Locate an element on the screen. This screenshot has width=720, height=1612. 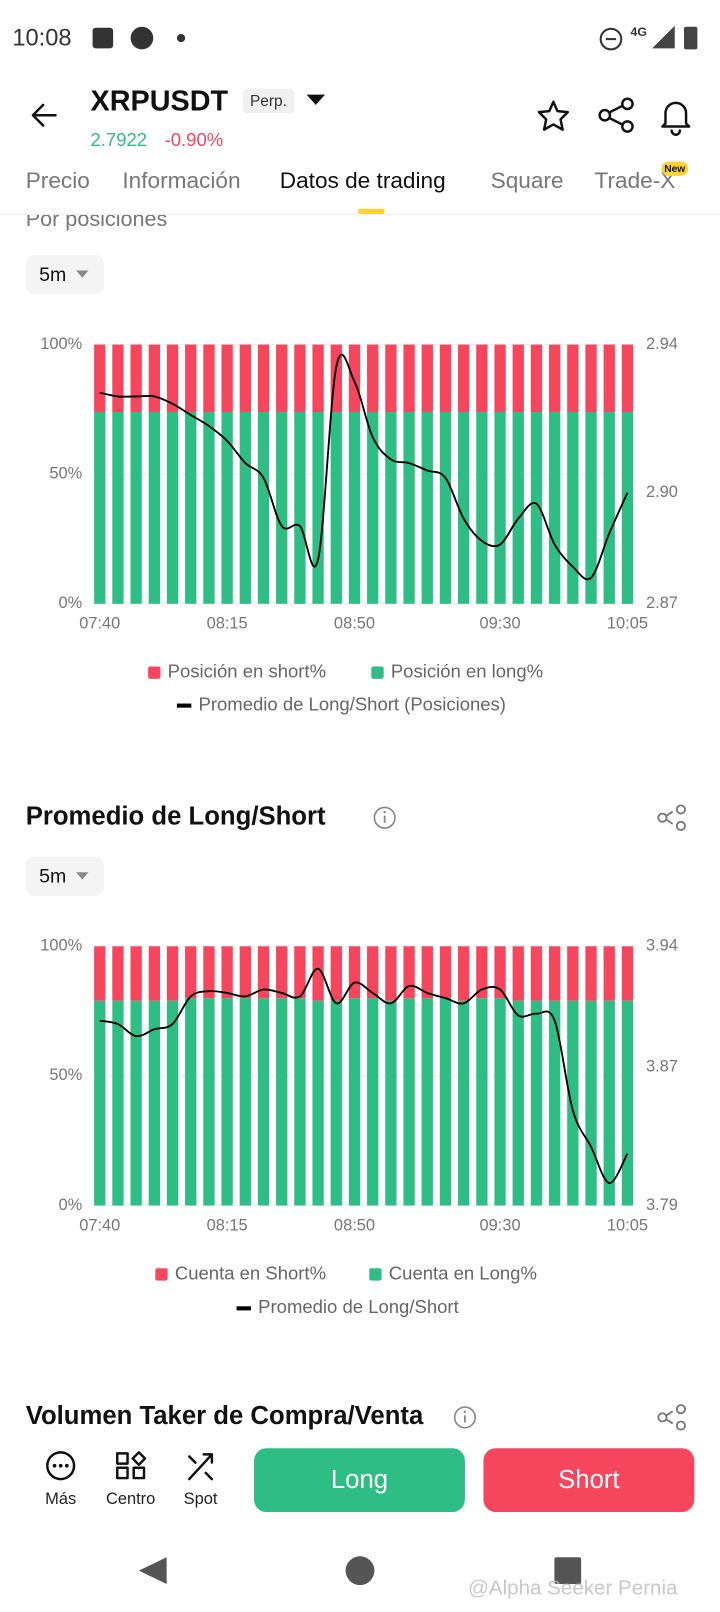
center-icon is located at coordinates (131, 1465).